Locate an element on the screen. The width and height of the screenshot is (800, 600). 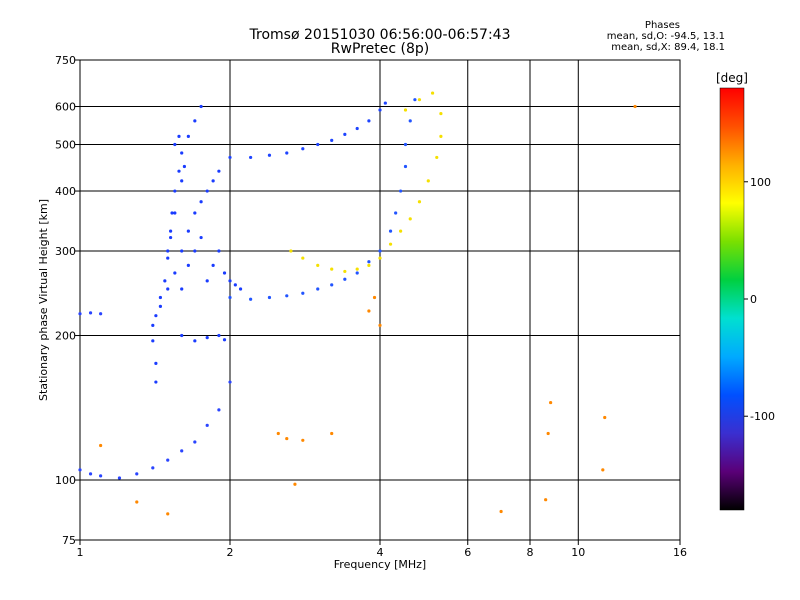
y-tick-label: 300 is located at coordinates (65, 251).